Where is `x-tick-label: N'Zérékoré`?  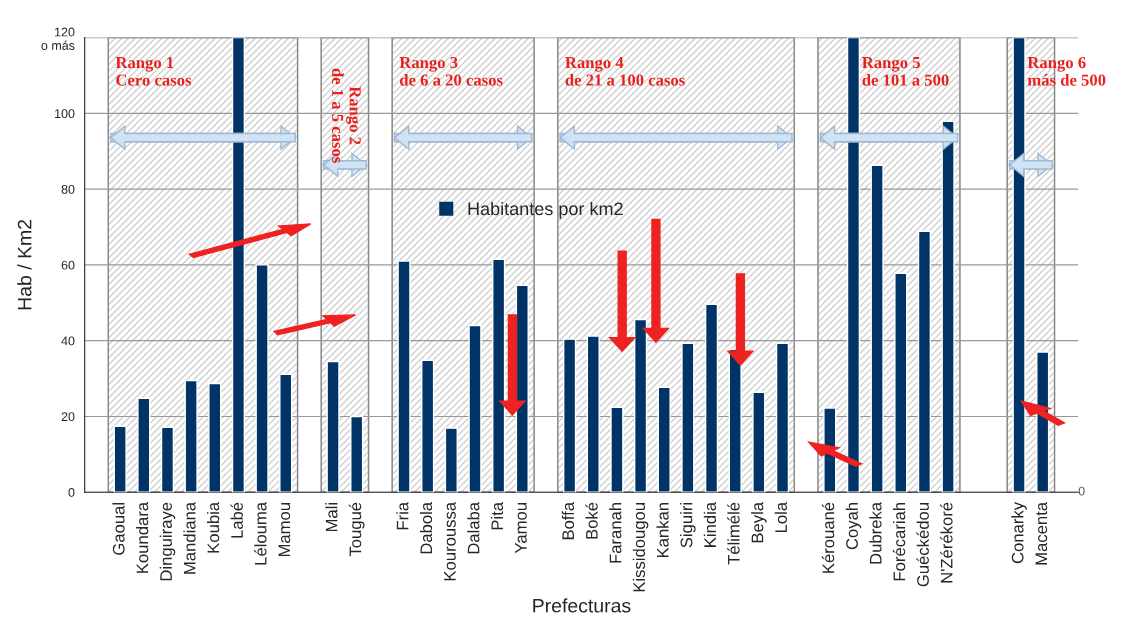
x-tick-label: N'Zérékoré is located at coordinates (946, 542).